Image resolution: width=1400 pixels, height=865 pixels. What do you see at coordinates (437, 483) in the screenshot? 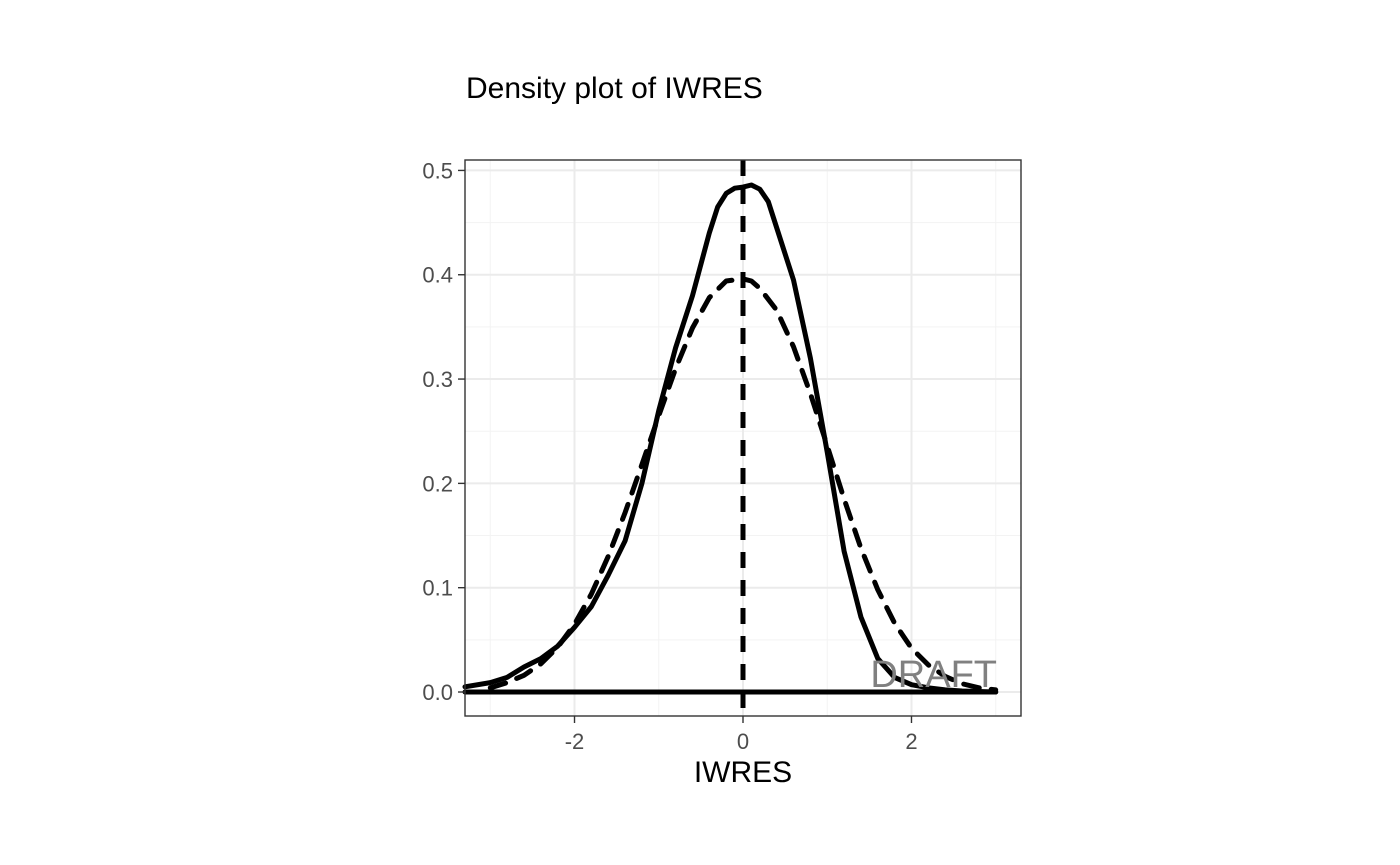
I see `y-tick-label: 0.2` at bounding box center [437, 483].